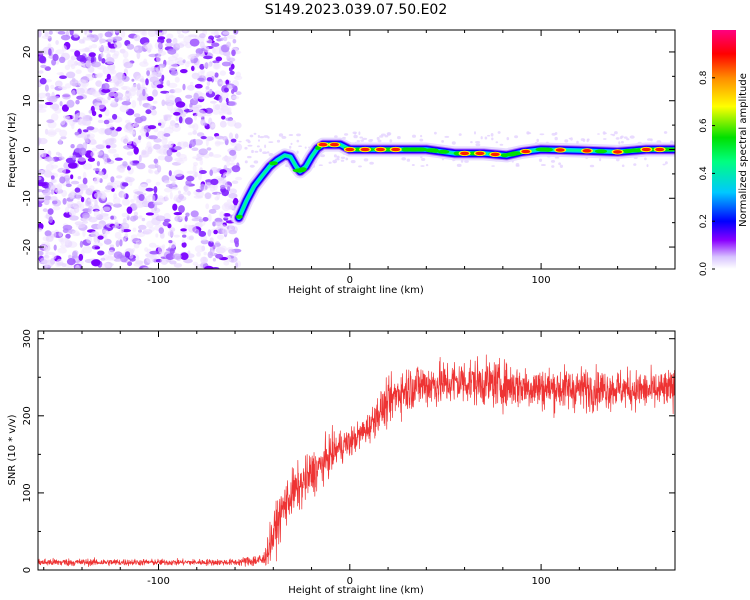 This screenshot has width=750, height=600. Describe the element at coordinates (12, 449) in the screenshot. I see `snr-ylabel: SNR (10 * v/v)` at that location.